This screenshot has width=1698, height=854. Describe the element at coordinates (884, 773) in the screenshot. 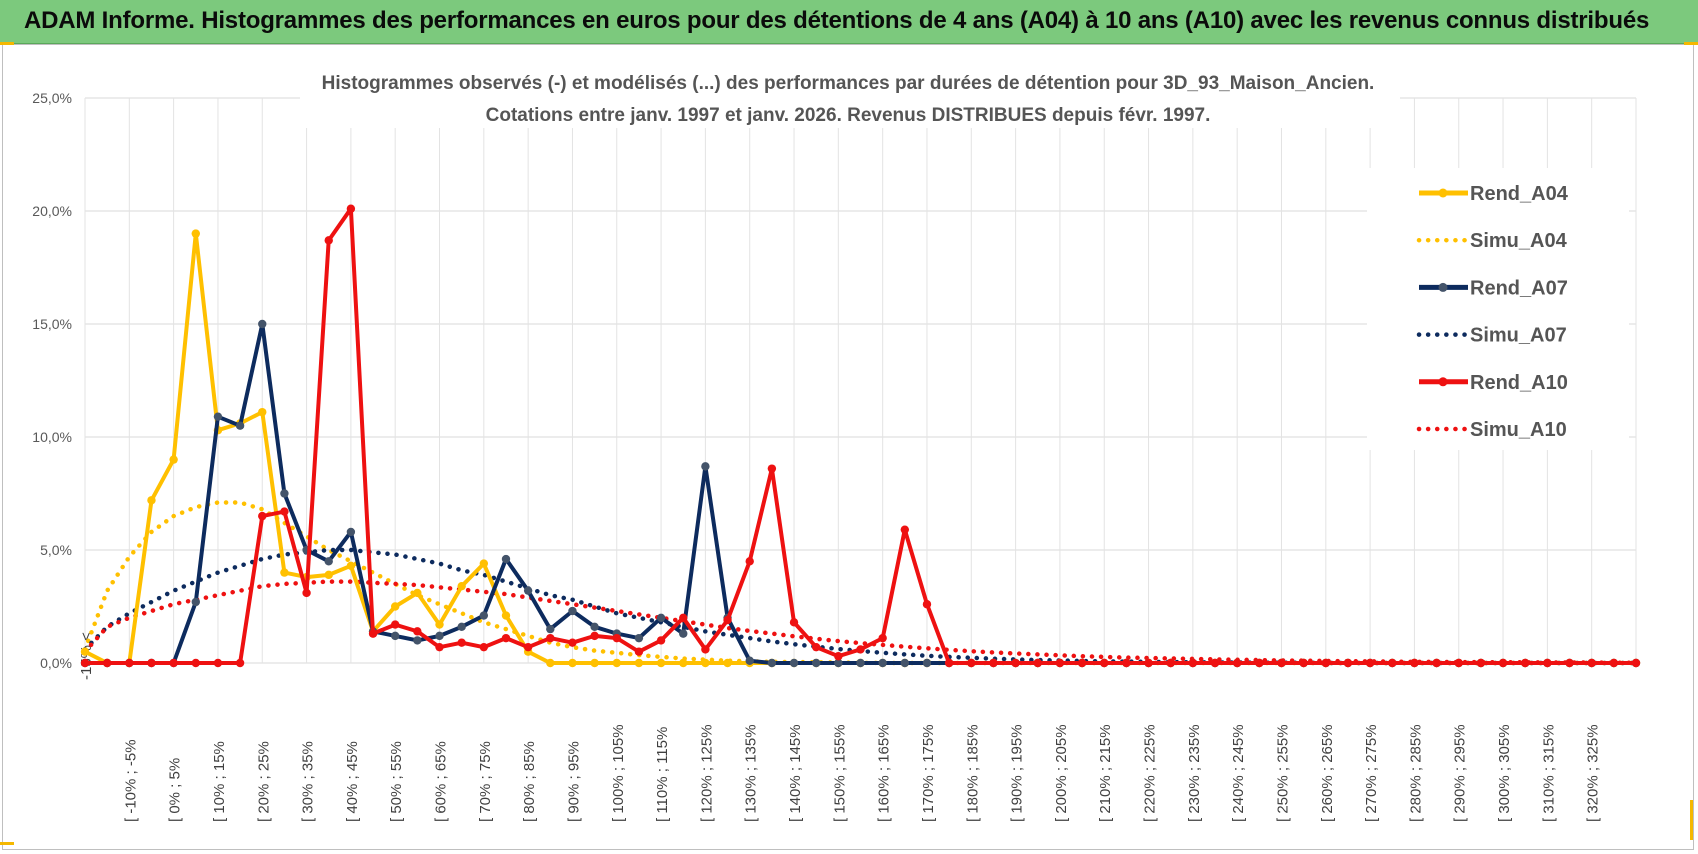

I see `x-tick-label: [ 160% ; 165%` at that location.